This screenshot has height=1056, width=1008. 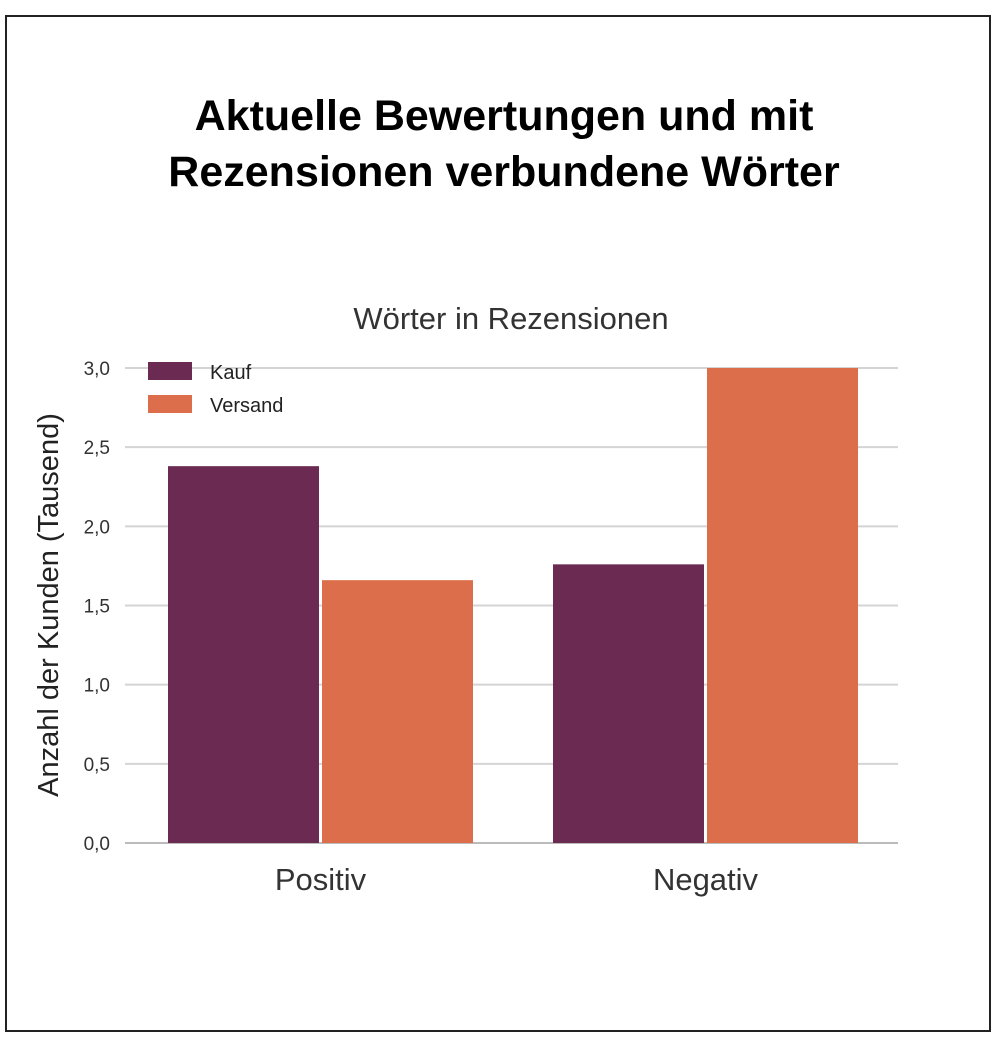 What do you see at coordinates (231, 373) in the screenshot?
I see `legend-label-kauf: Kauf` at bounding box center [231, 373].